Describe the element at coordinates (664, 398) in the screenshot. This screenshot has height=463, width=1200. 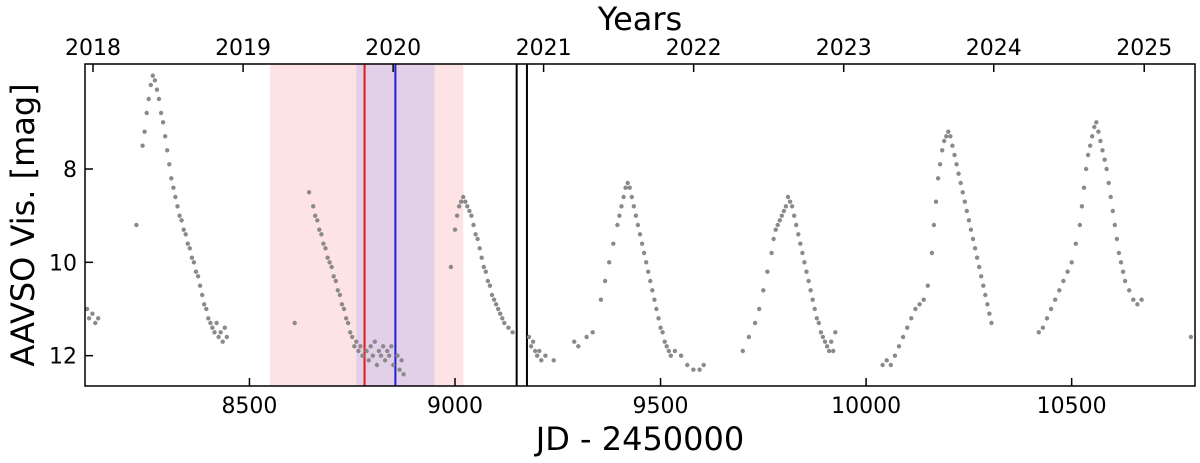
I see `x-axis-ticks: 8500 9000 9500 10000 10500` at that location.